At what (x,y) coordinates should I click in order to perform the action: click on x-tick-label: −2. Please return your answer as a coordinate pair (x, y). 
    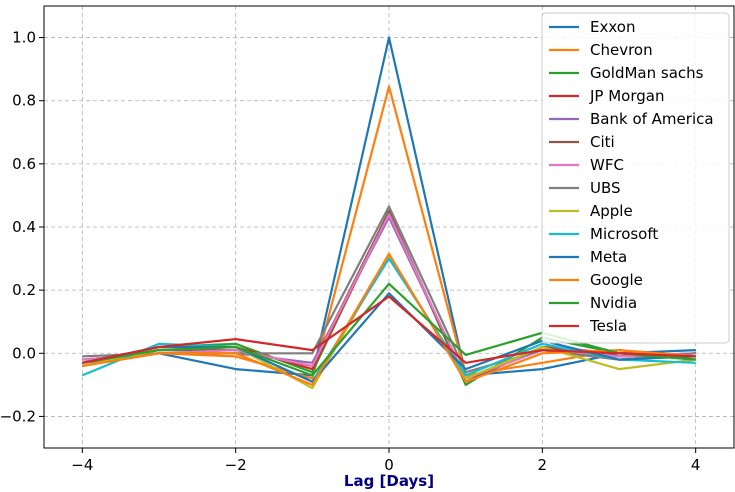
    Looking at the image, I should click on (236, 465).